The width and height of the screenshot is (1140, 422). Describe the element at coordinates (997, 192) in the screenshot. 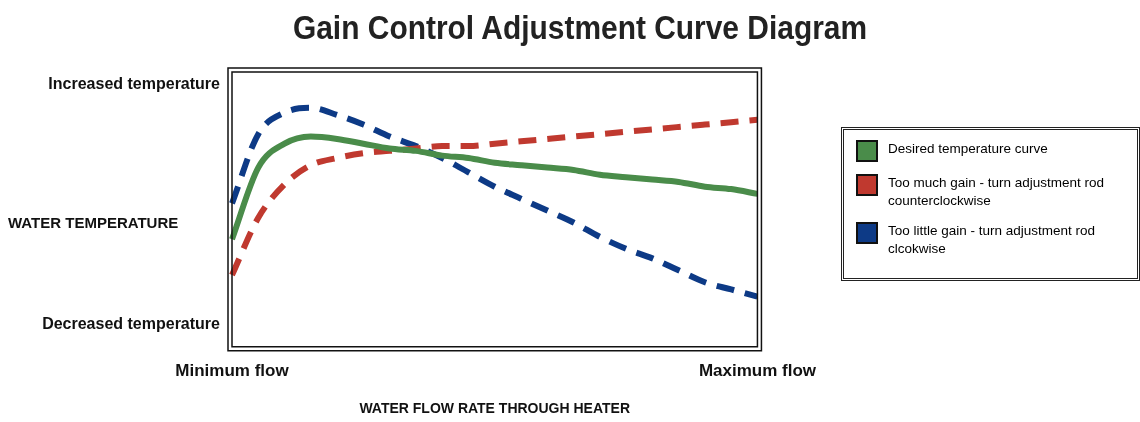

I see `legend-label: Too much gain - turn adjustment rod counterclockwise` at that location.